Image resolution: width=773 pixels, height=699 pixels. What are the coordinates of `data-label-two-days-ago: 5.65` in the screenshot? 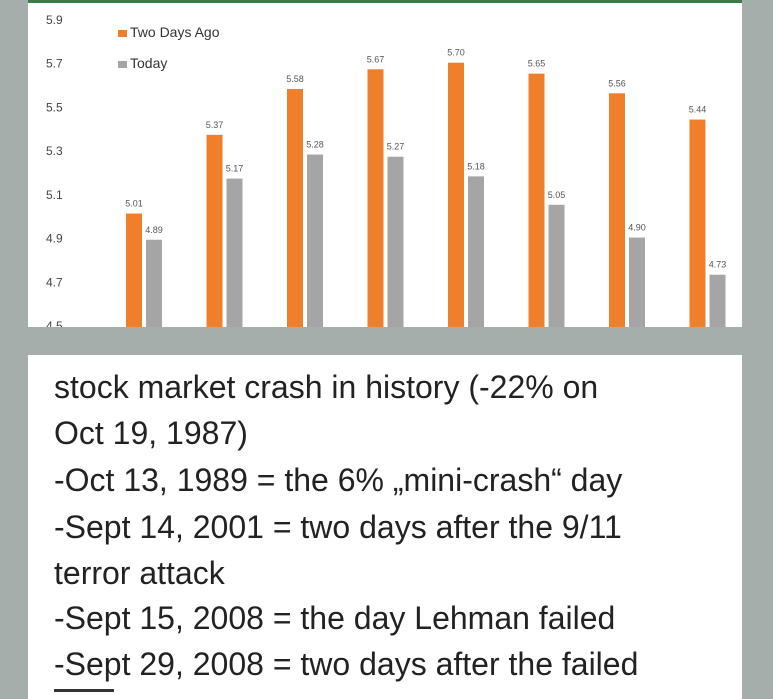 It's located at (537, 64).